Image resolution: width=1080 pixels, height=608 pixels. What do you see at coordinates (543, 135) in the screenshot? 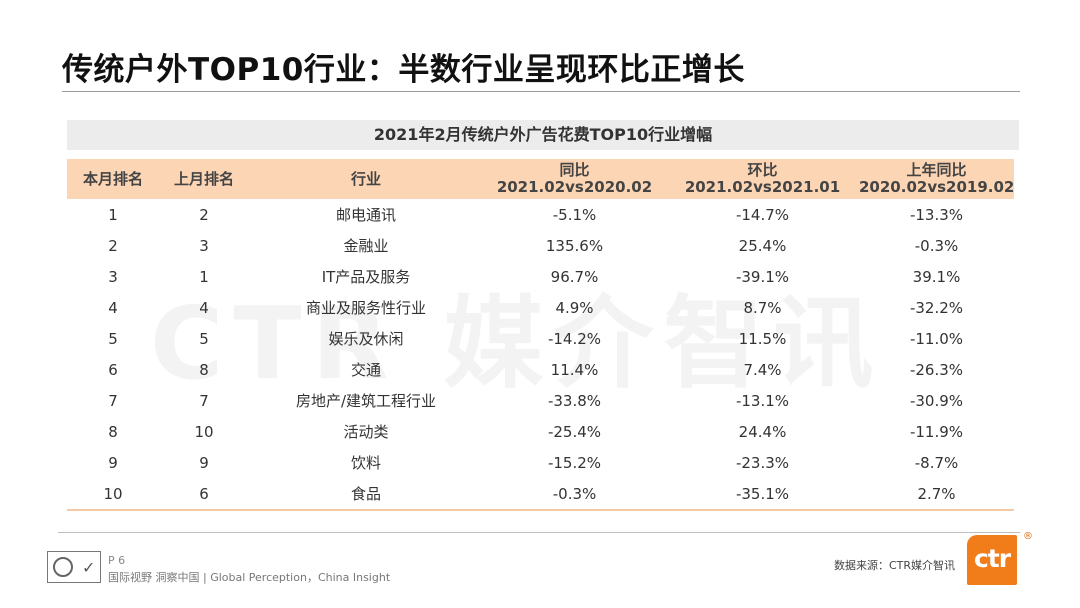
I see `table-caption: 2021年2月传统户外广告花费TOP10行业增幅` at bounding box center [543, 135].